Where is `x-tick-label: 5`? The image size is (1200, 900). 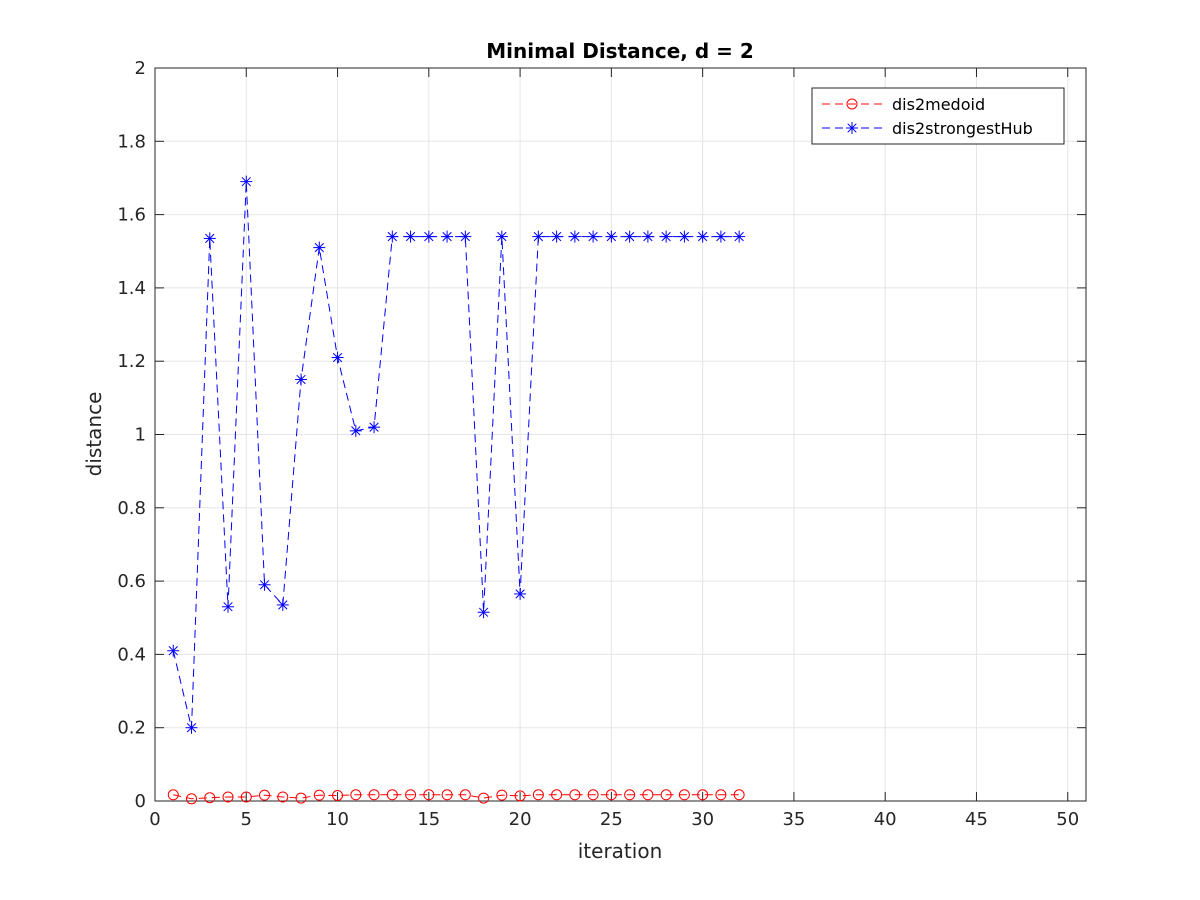 x-tick-label: 5 is located at coordinates (246, 819).